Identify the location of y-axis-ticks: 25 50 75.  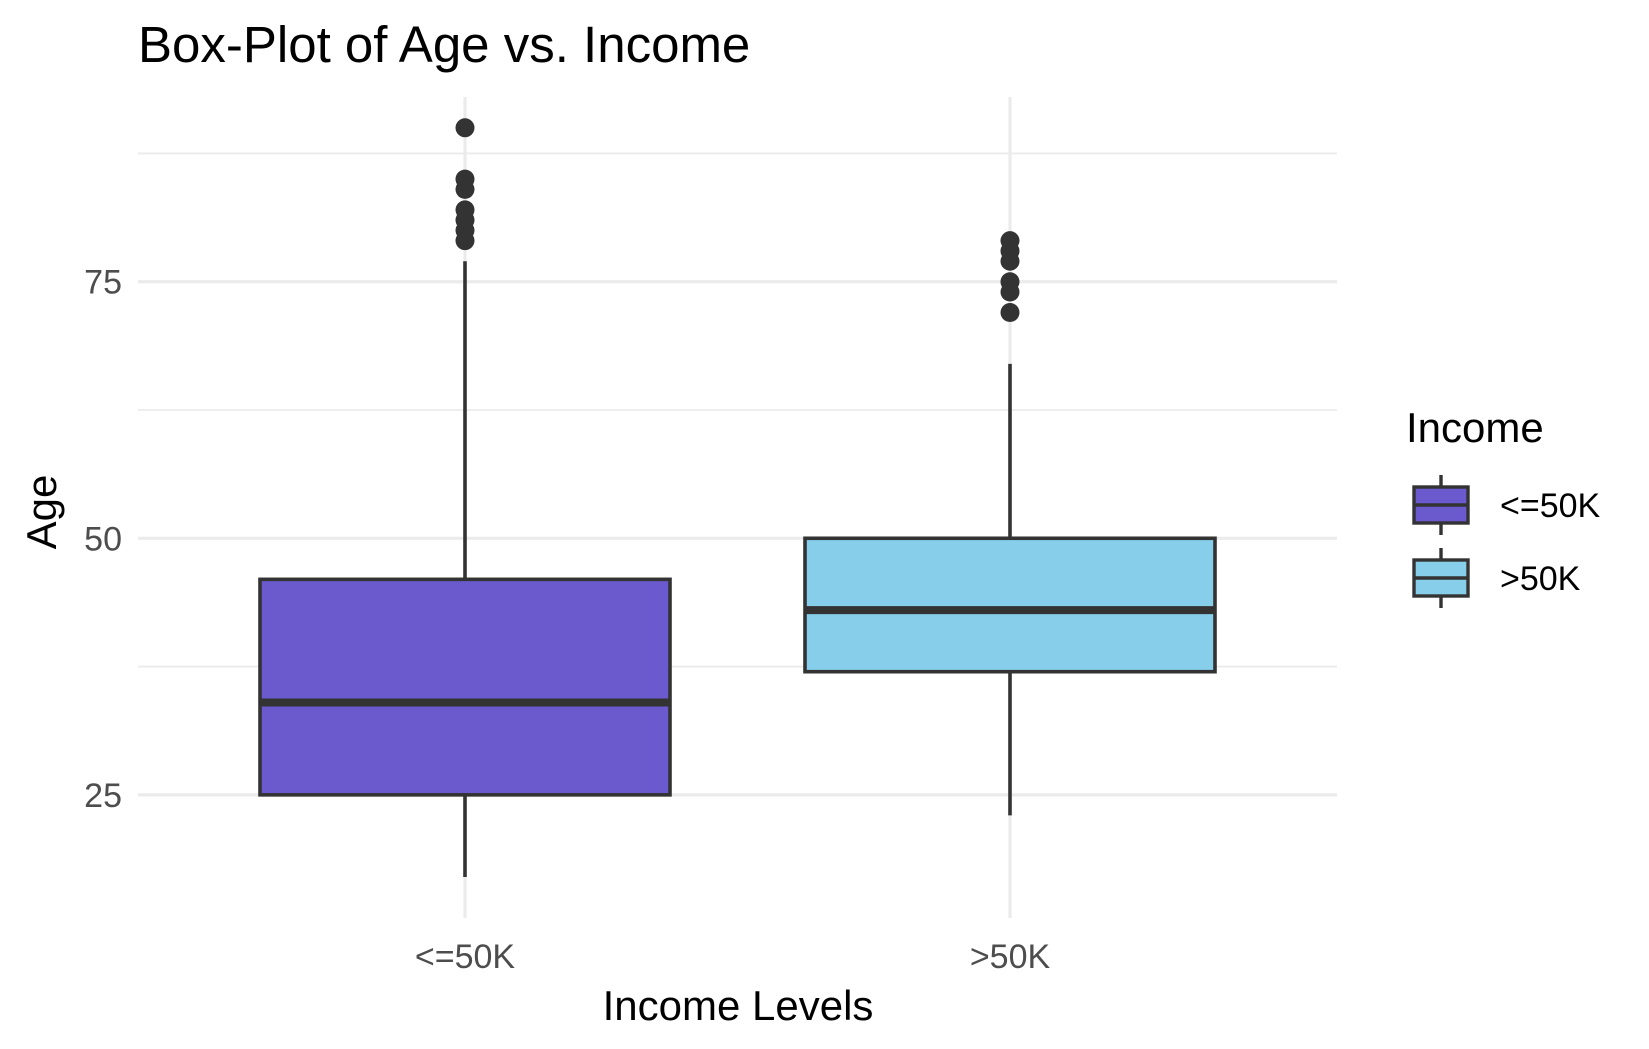
(103, 539).